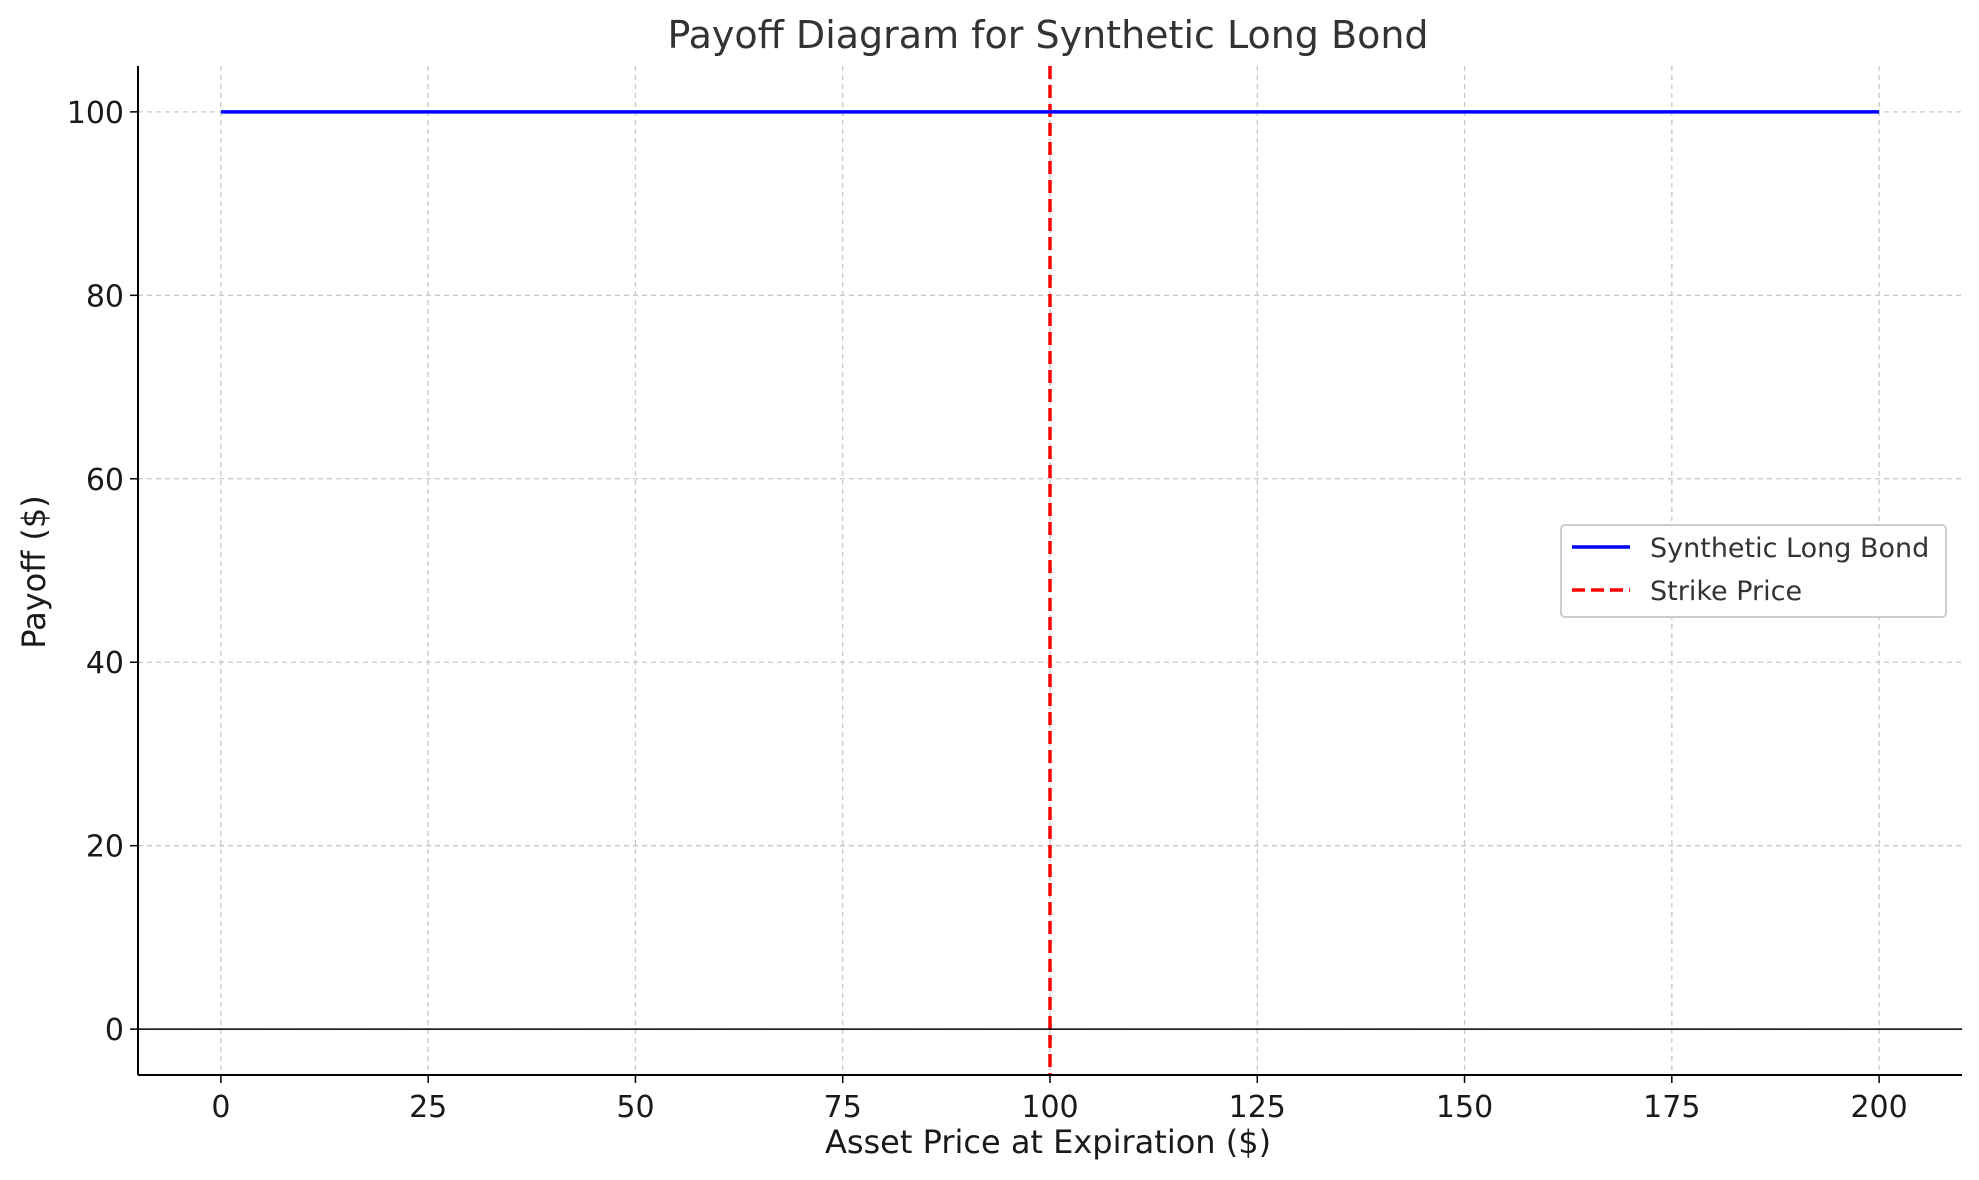  What do you see at coordinates (1464, 1107) in the screenshot?
I see `x-tick-label: 150` at bounding box center [1464, 1107].